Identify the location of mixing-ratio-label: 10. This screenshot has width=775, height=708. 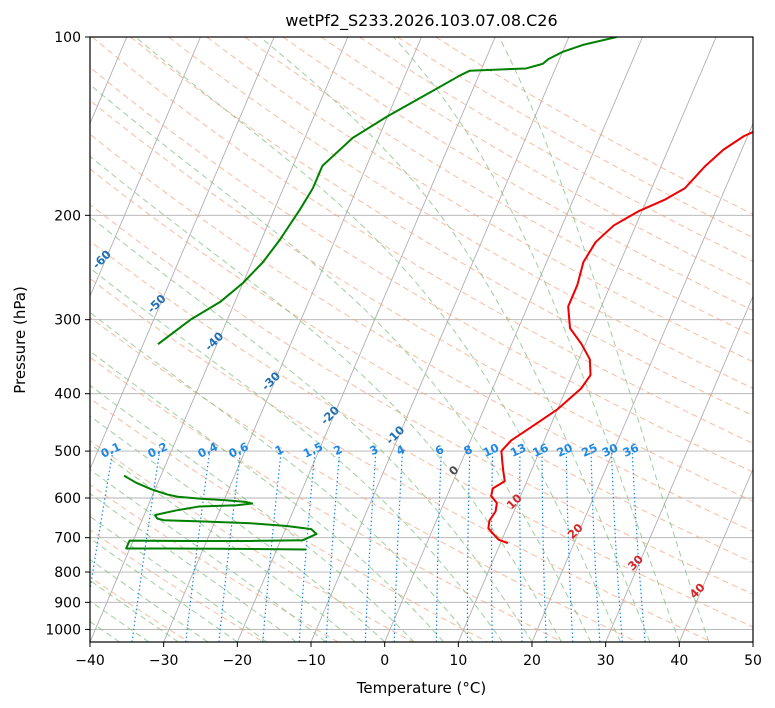
(491, 449).